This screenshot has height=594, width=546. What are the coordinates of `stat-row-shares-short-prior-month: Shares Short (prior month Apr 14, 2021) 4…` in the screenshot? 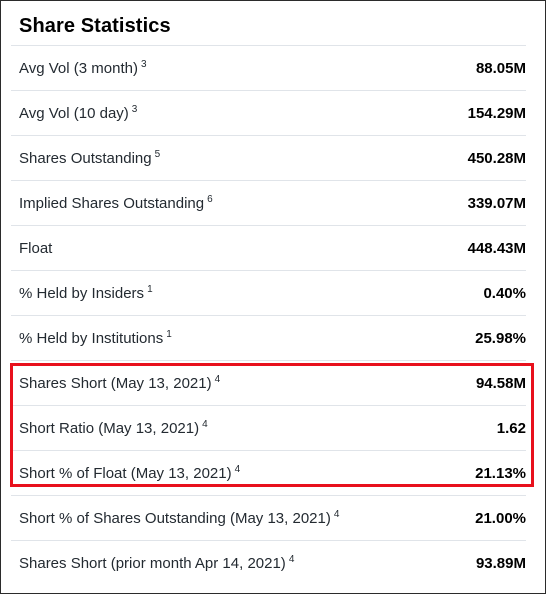 It's located at (268, 562).